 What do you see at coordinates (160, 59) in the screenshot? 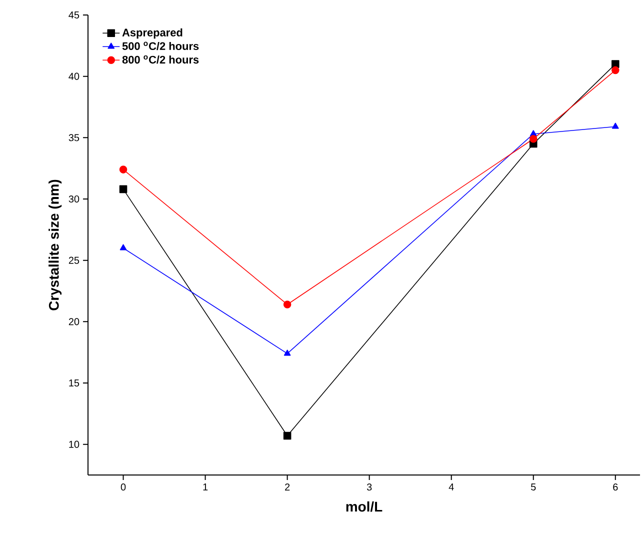
I see `legend-label: 800 $^{o}$C/2 hours` at bounding box center [160, 59].